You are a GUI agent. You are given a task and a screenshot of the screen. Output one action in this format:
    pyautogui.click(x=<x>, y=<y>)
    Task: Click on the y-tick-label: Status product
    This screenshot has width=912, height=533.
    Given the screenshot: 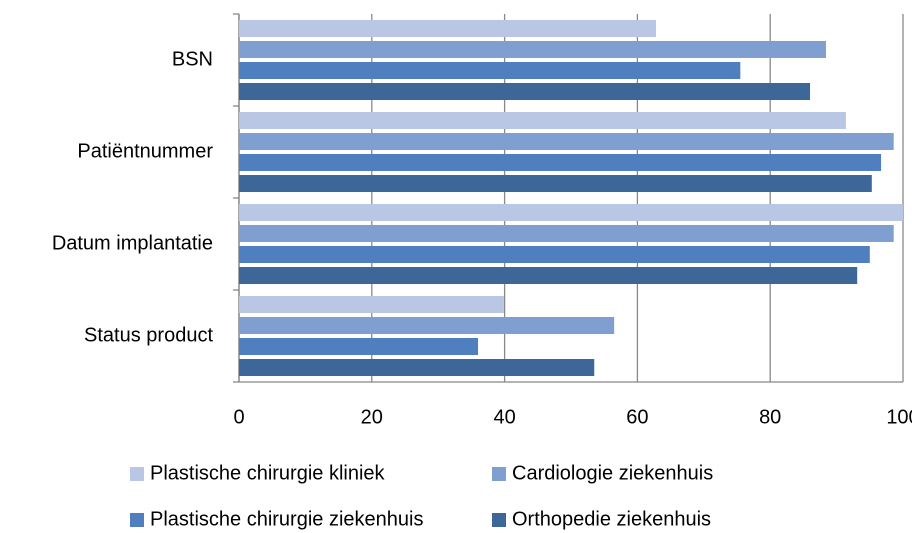 What is the action you would take?
    pyautogui.click(x=148, y=335)
    